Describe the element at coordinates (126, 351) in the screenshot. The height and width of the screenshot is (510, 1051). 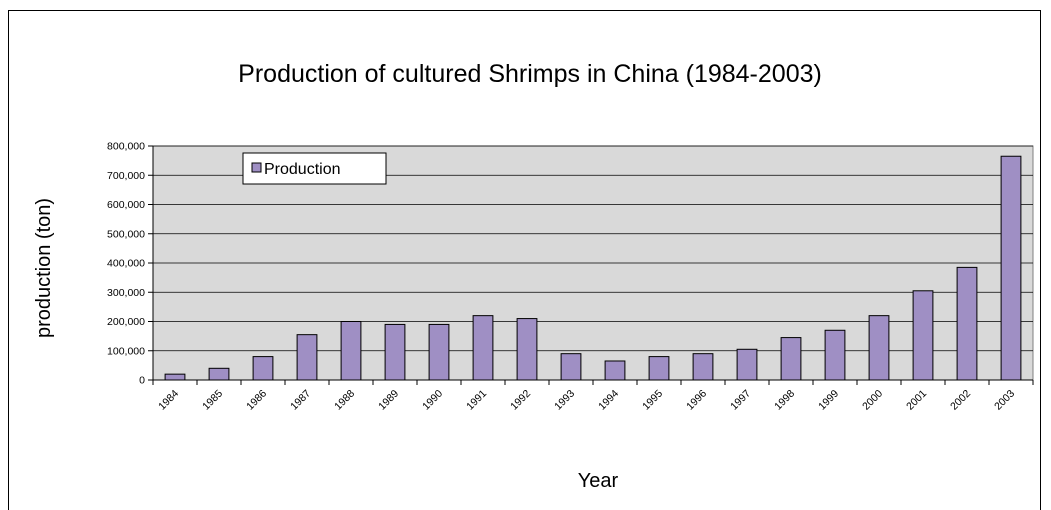
I see `y-tick-label: 100,000` at that location.